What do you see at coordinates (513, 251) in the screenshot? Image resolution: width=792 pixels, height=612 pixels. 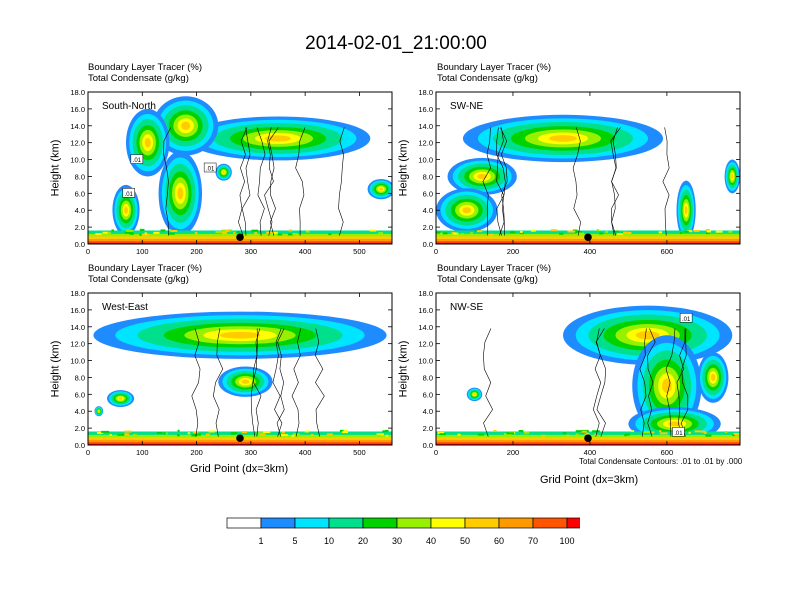 I see `x-tick-label: 200` at bounding box center [513, 251].